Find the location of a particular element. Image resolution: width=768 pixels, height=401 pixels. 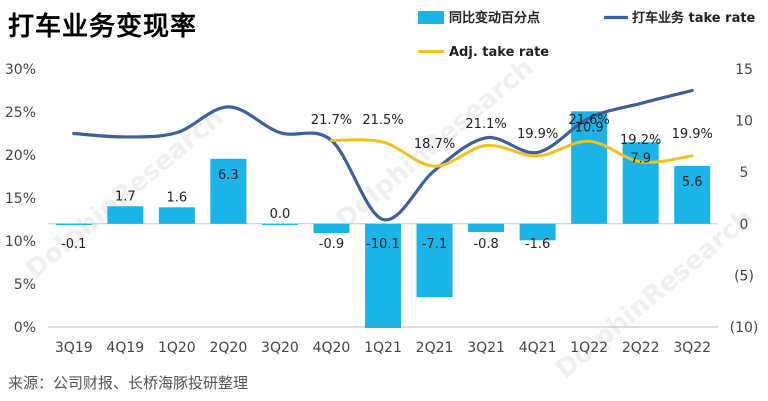

x-tick-label: 3Q20 is located at coordinates (280, 348).